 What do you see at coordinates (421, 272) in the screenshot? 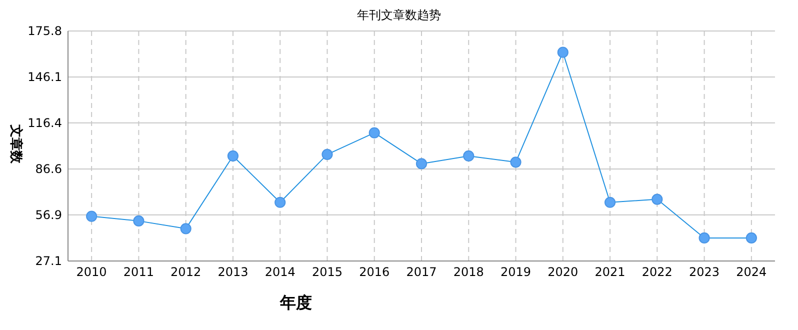
I see `x-tick-label: 2017` at bounding box center [421, 272].